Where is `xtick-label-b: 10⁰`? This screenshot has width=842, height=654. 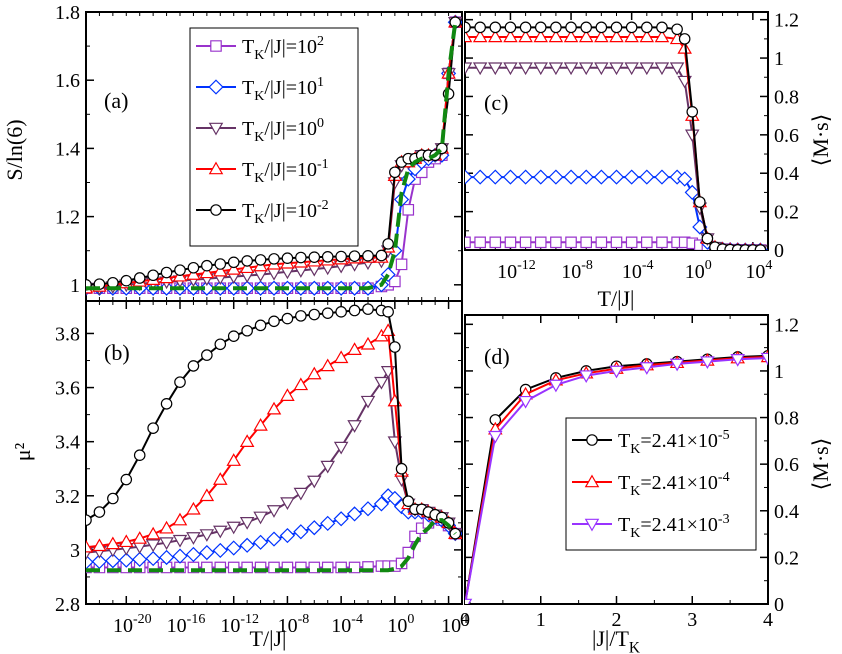
xtick-label-b: 10⁰ is located at coordinates (400, 624).